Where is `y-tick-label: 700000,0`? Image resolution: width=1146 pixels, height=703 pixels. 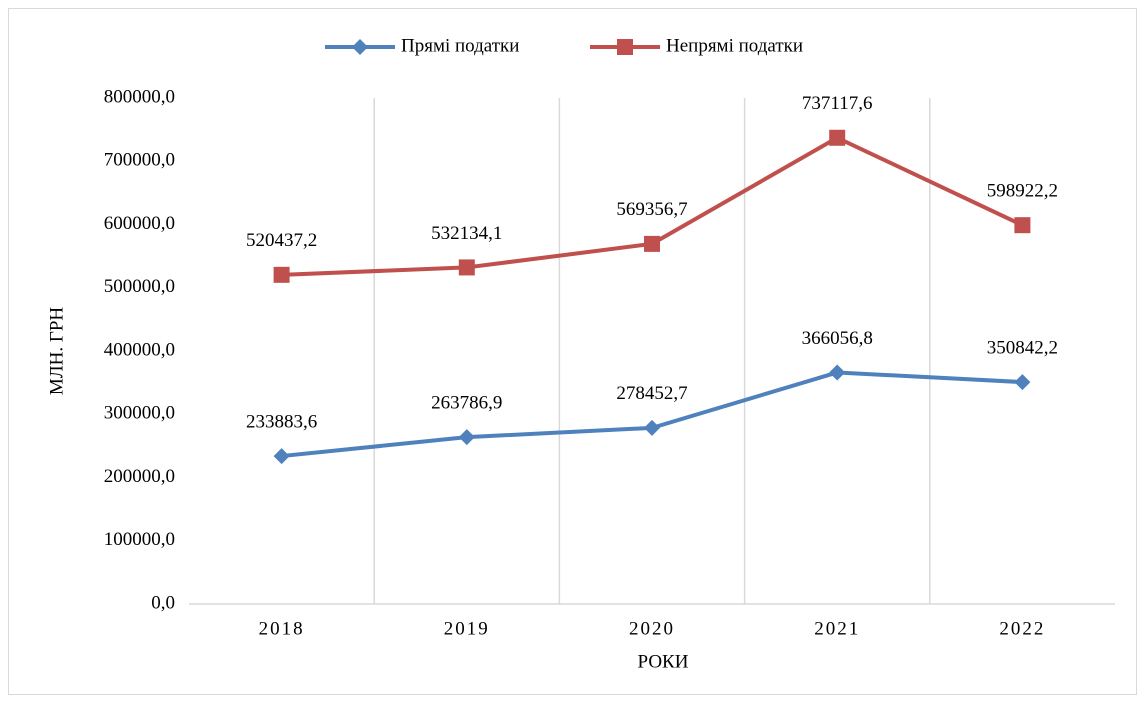
y-tick-label: 700000,0 is located at coordinates (139, 160).